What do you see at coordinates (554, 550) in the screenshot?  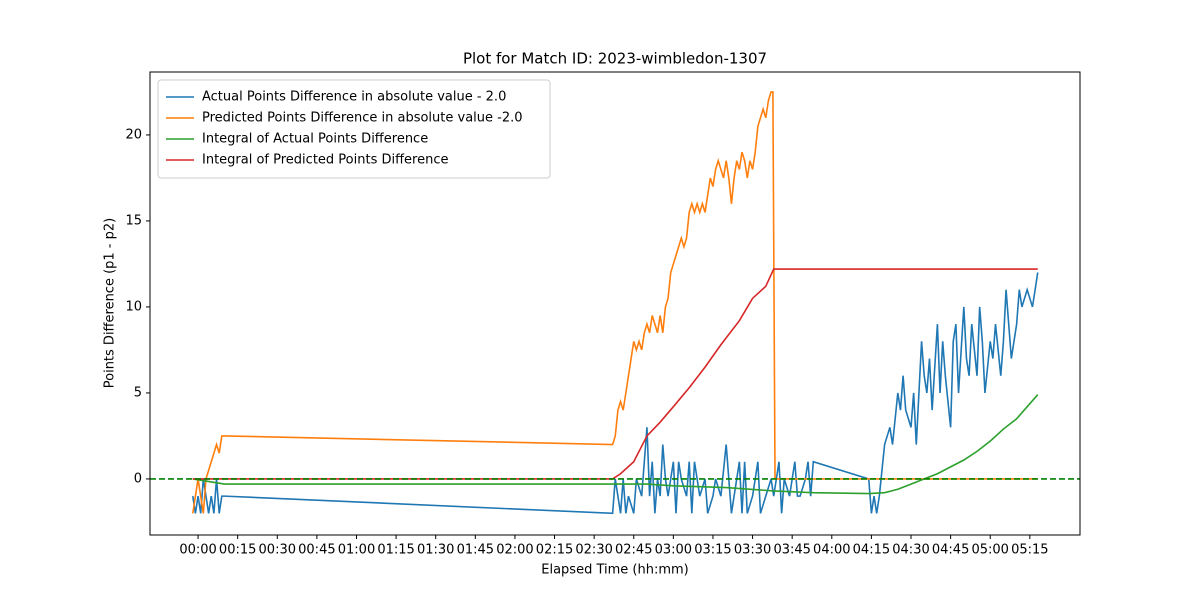 I see `x-tick-label: 02:15` at bounding box center [554, 550].